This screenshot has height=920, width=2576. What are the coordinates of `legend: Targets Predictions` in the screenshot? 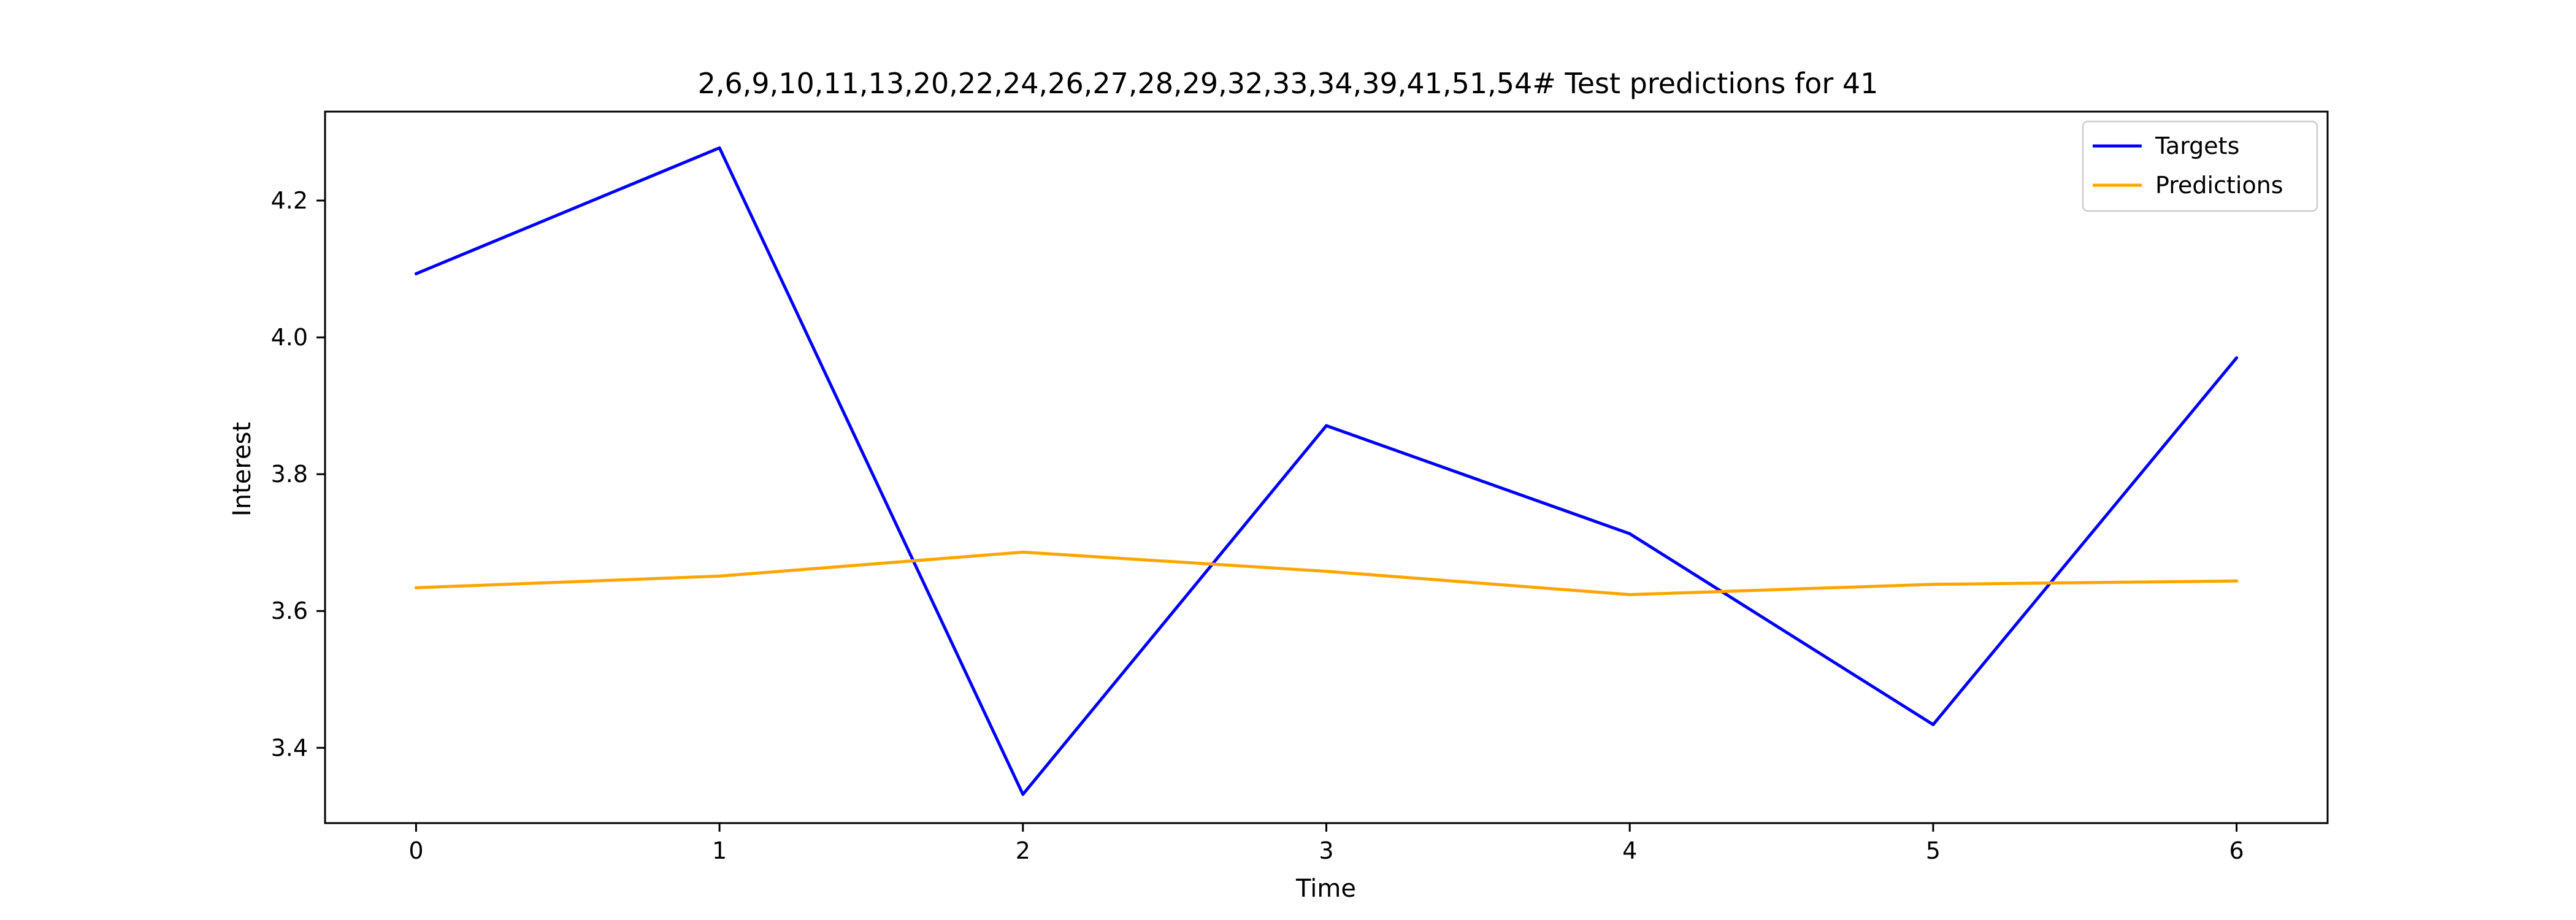 It's located at (2200, 166).